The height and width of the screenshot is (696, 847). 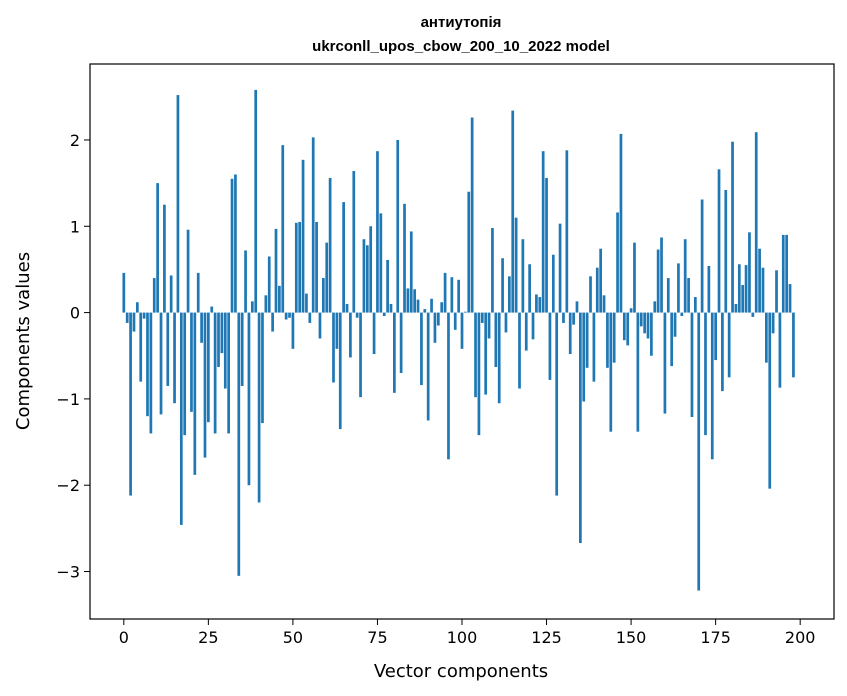 I want to click on chart-title-line-2: ukrconll_upos_cbow_200_10_2022 model, so click(x=461, y=46).